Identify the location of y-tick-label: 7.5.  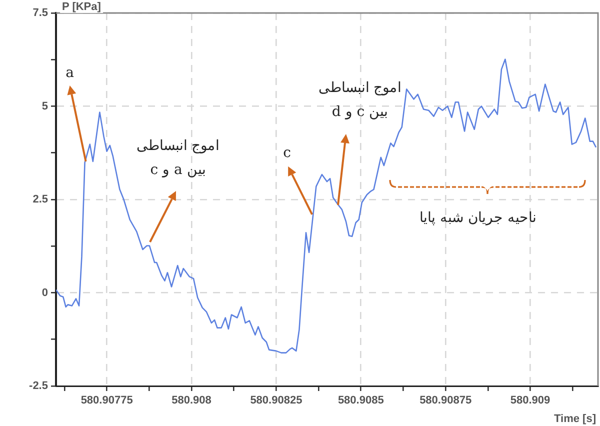
(40, 13).